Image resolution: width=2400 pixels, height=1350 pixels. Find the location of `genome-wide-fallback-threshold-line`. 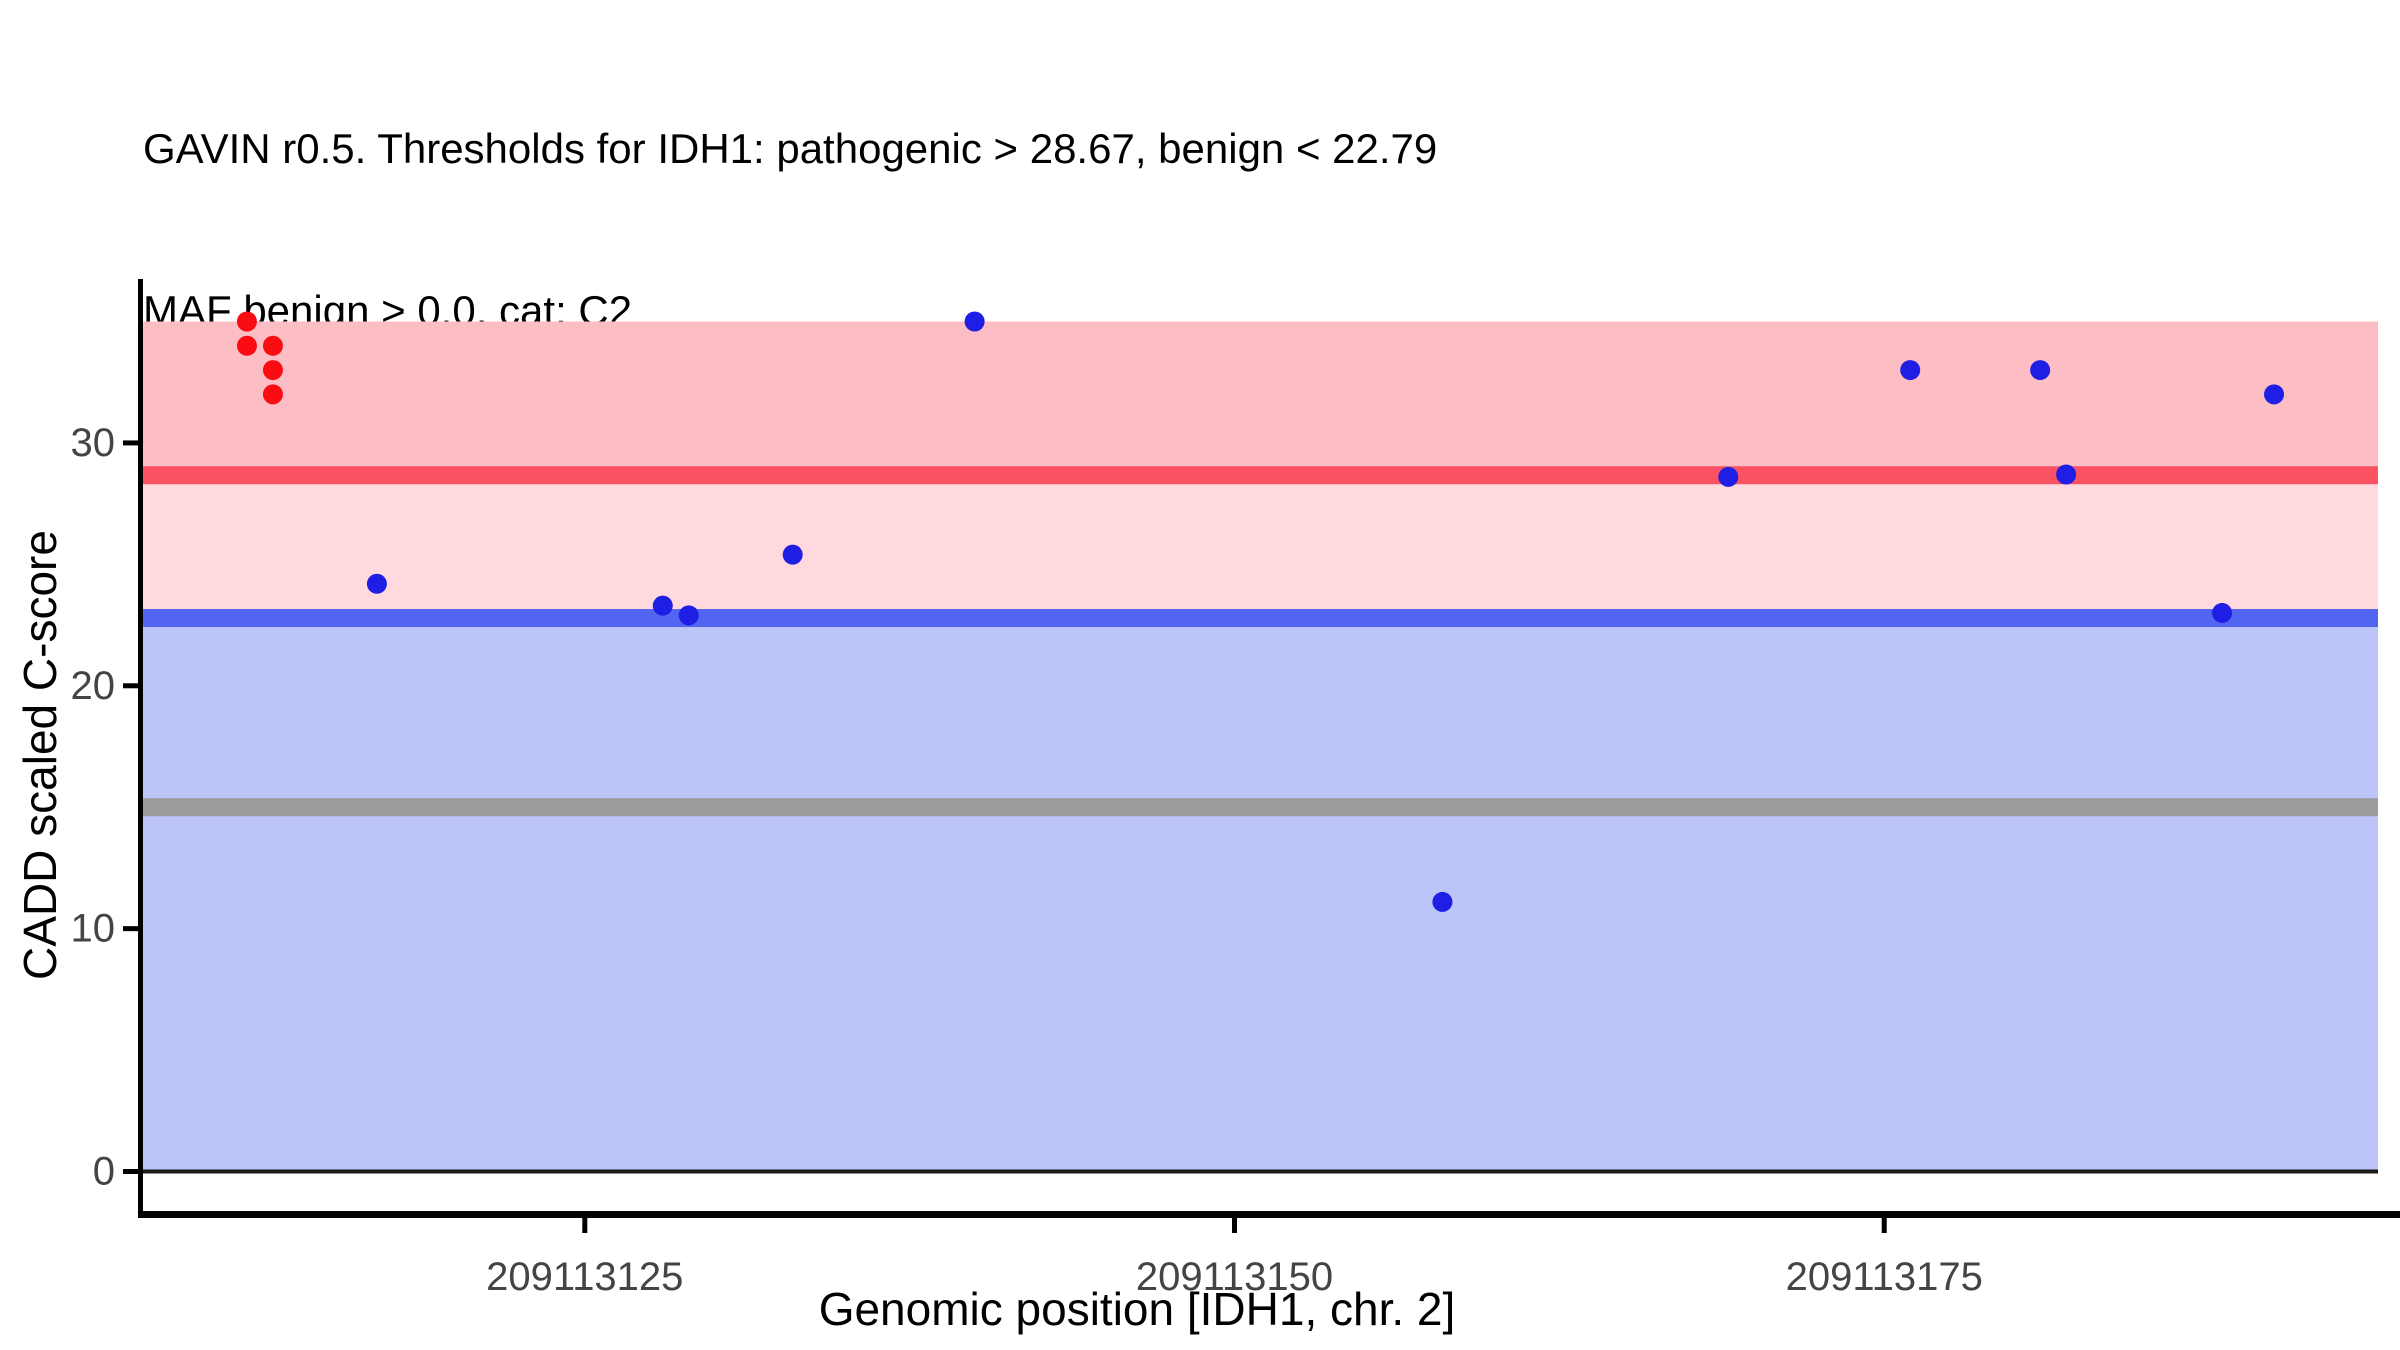

genome-wide-fallback-threshold-line is located at coordinates (1260, 807).